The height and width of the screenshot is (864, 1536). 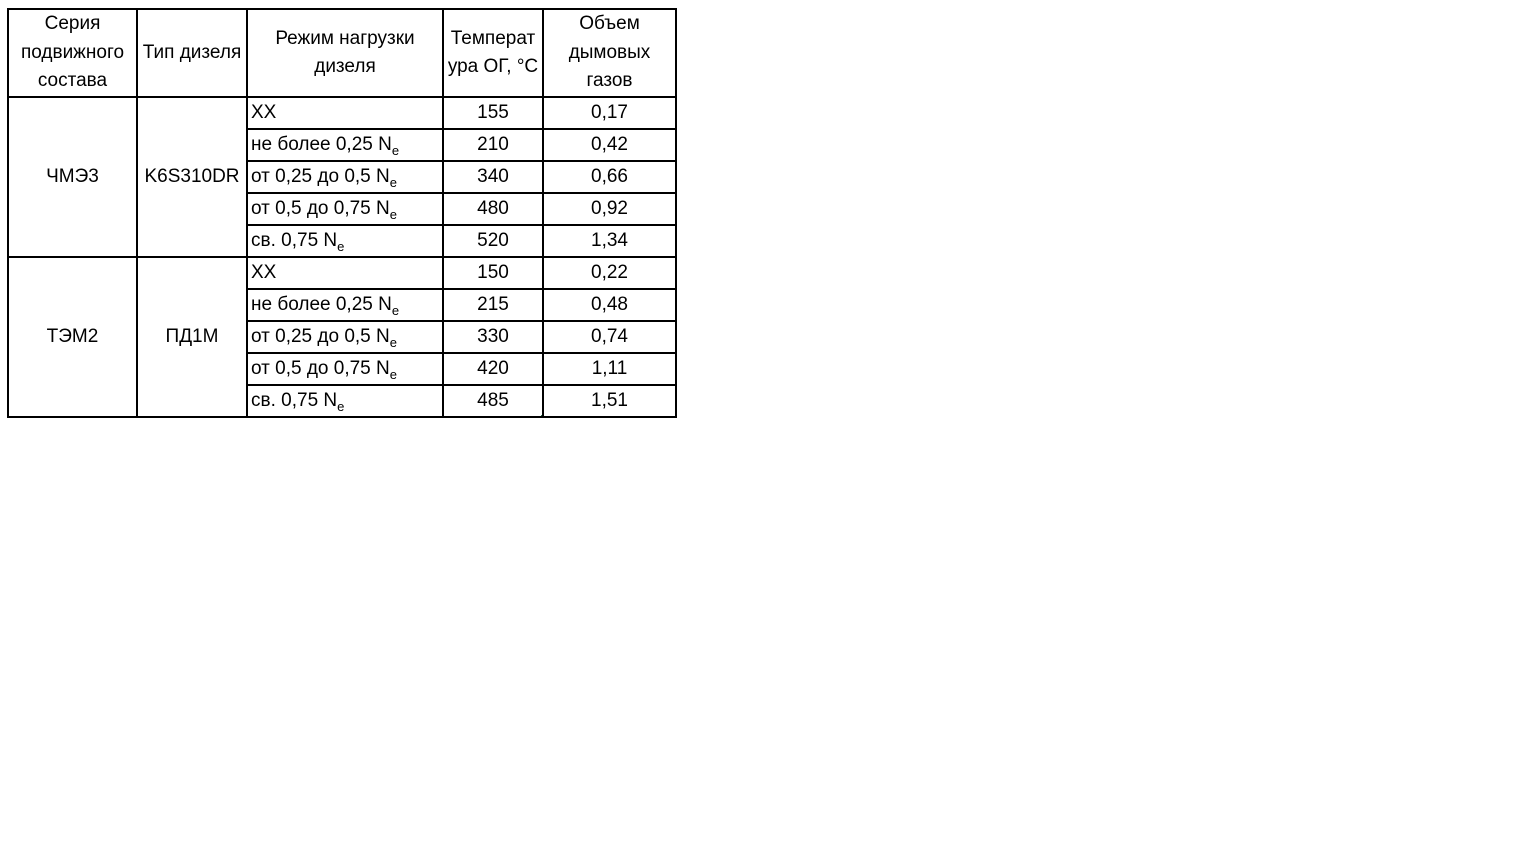 I want to click on cell-volume: 0,42, so click(x=609, y=145).